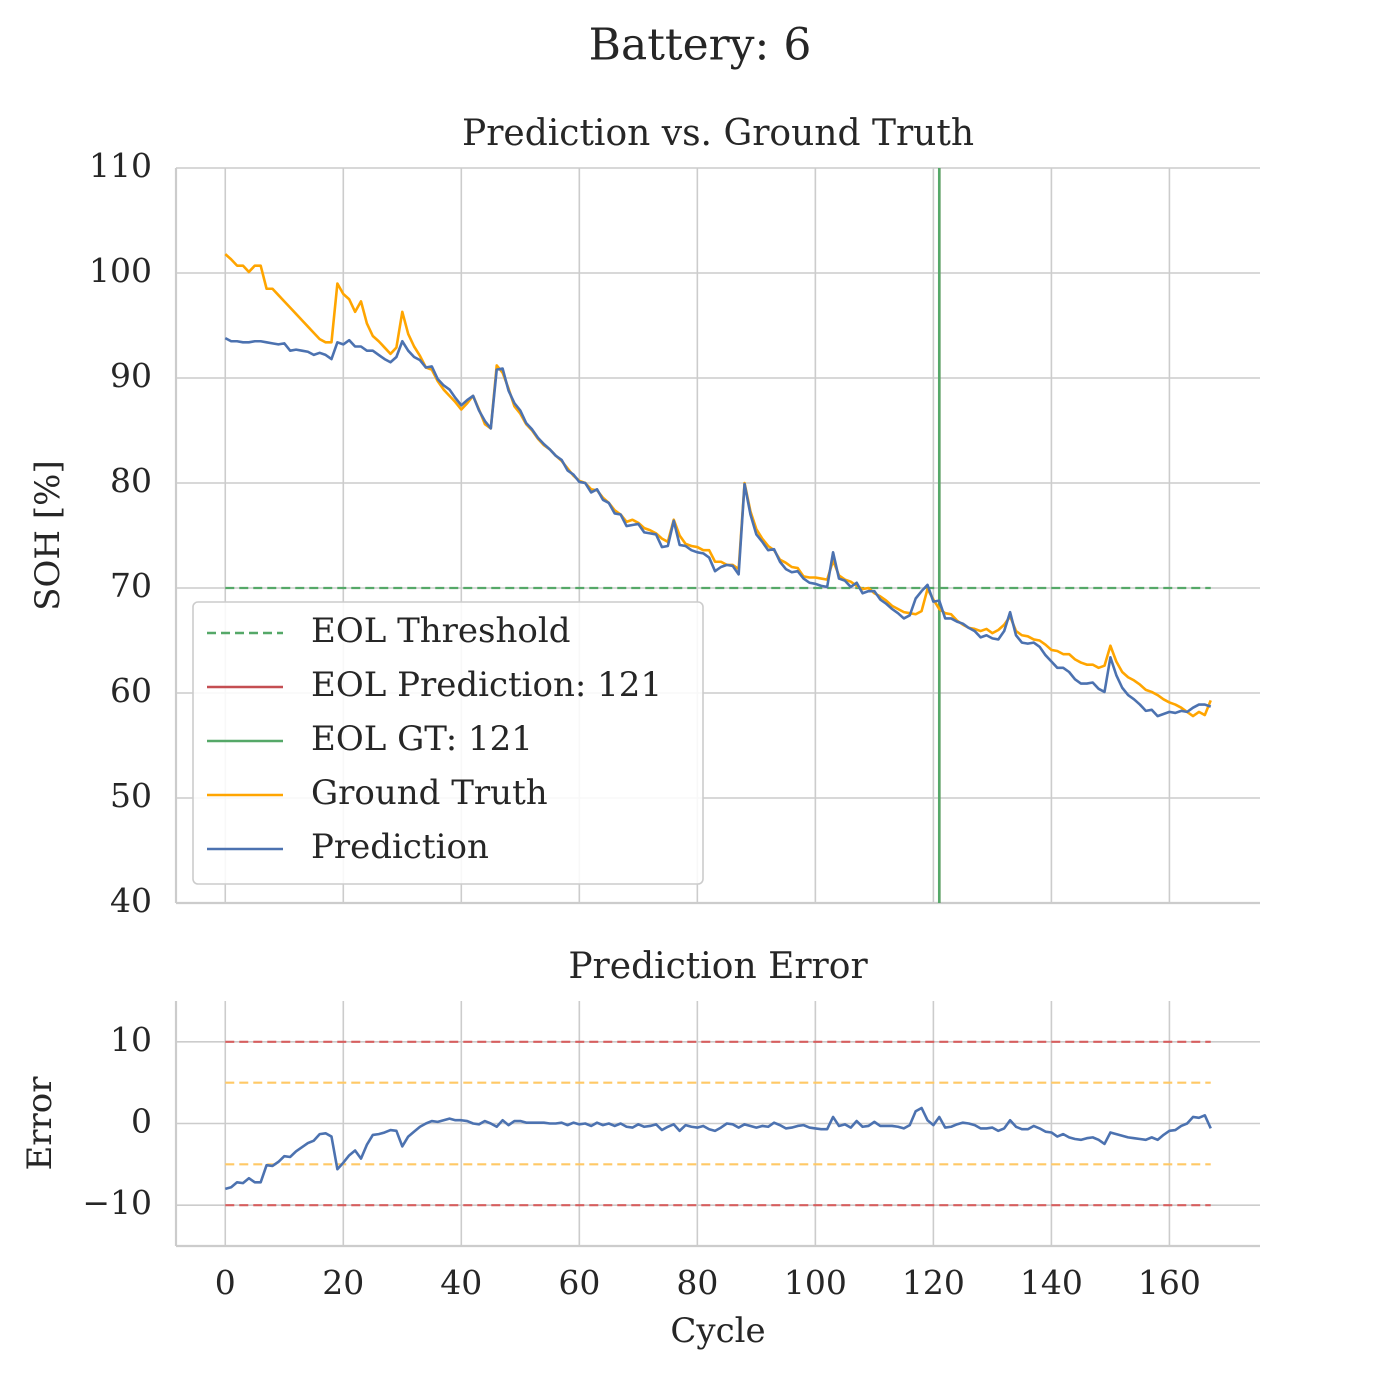 This screenshot has height=1400, width=1400. I want to click on legend-label: EOL Threshold, so click(440, 631).